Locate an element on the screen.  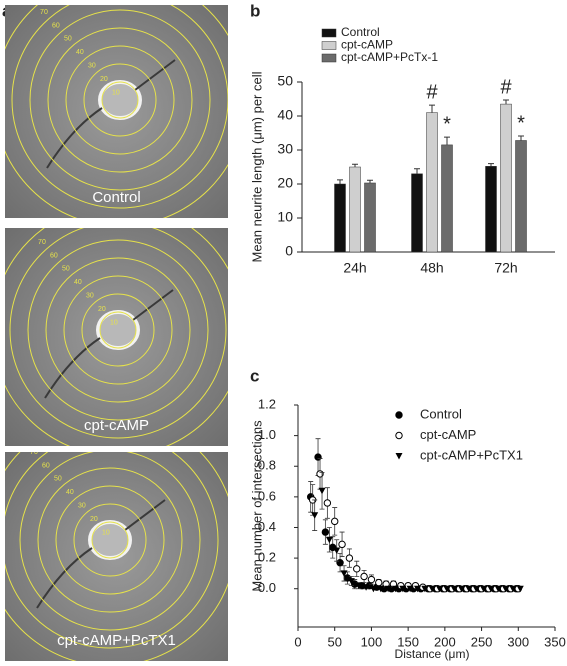
micrograph: 10 20 30 40 50 60 70 cpt-cAMP+PcTX1 is located at coordinates (116, 556).